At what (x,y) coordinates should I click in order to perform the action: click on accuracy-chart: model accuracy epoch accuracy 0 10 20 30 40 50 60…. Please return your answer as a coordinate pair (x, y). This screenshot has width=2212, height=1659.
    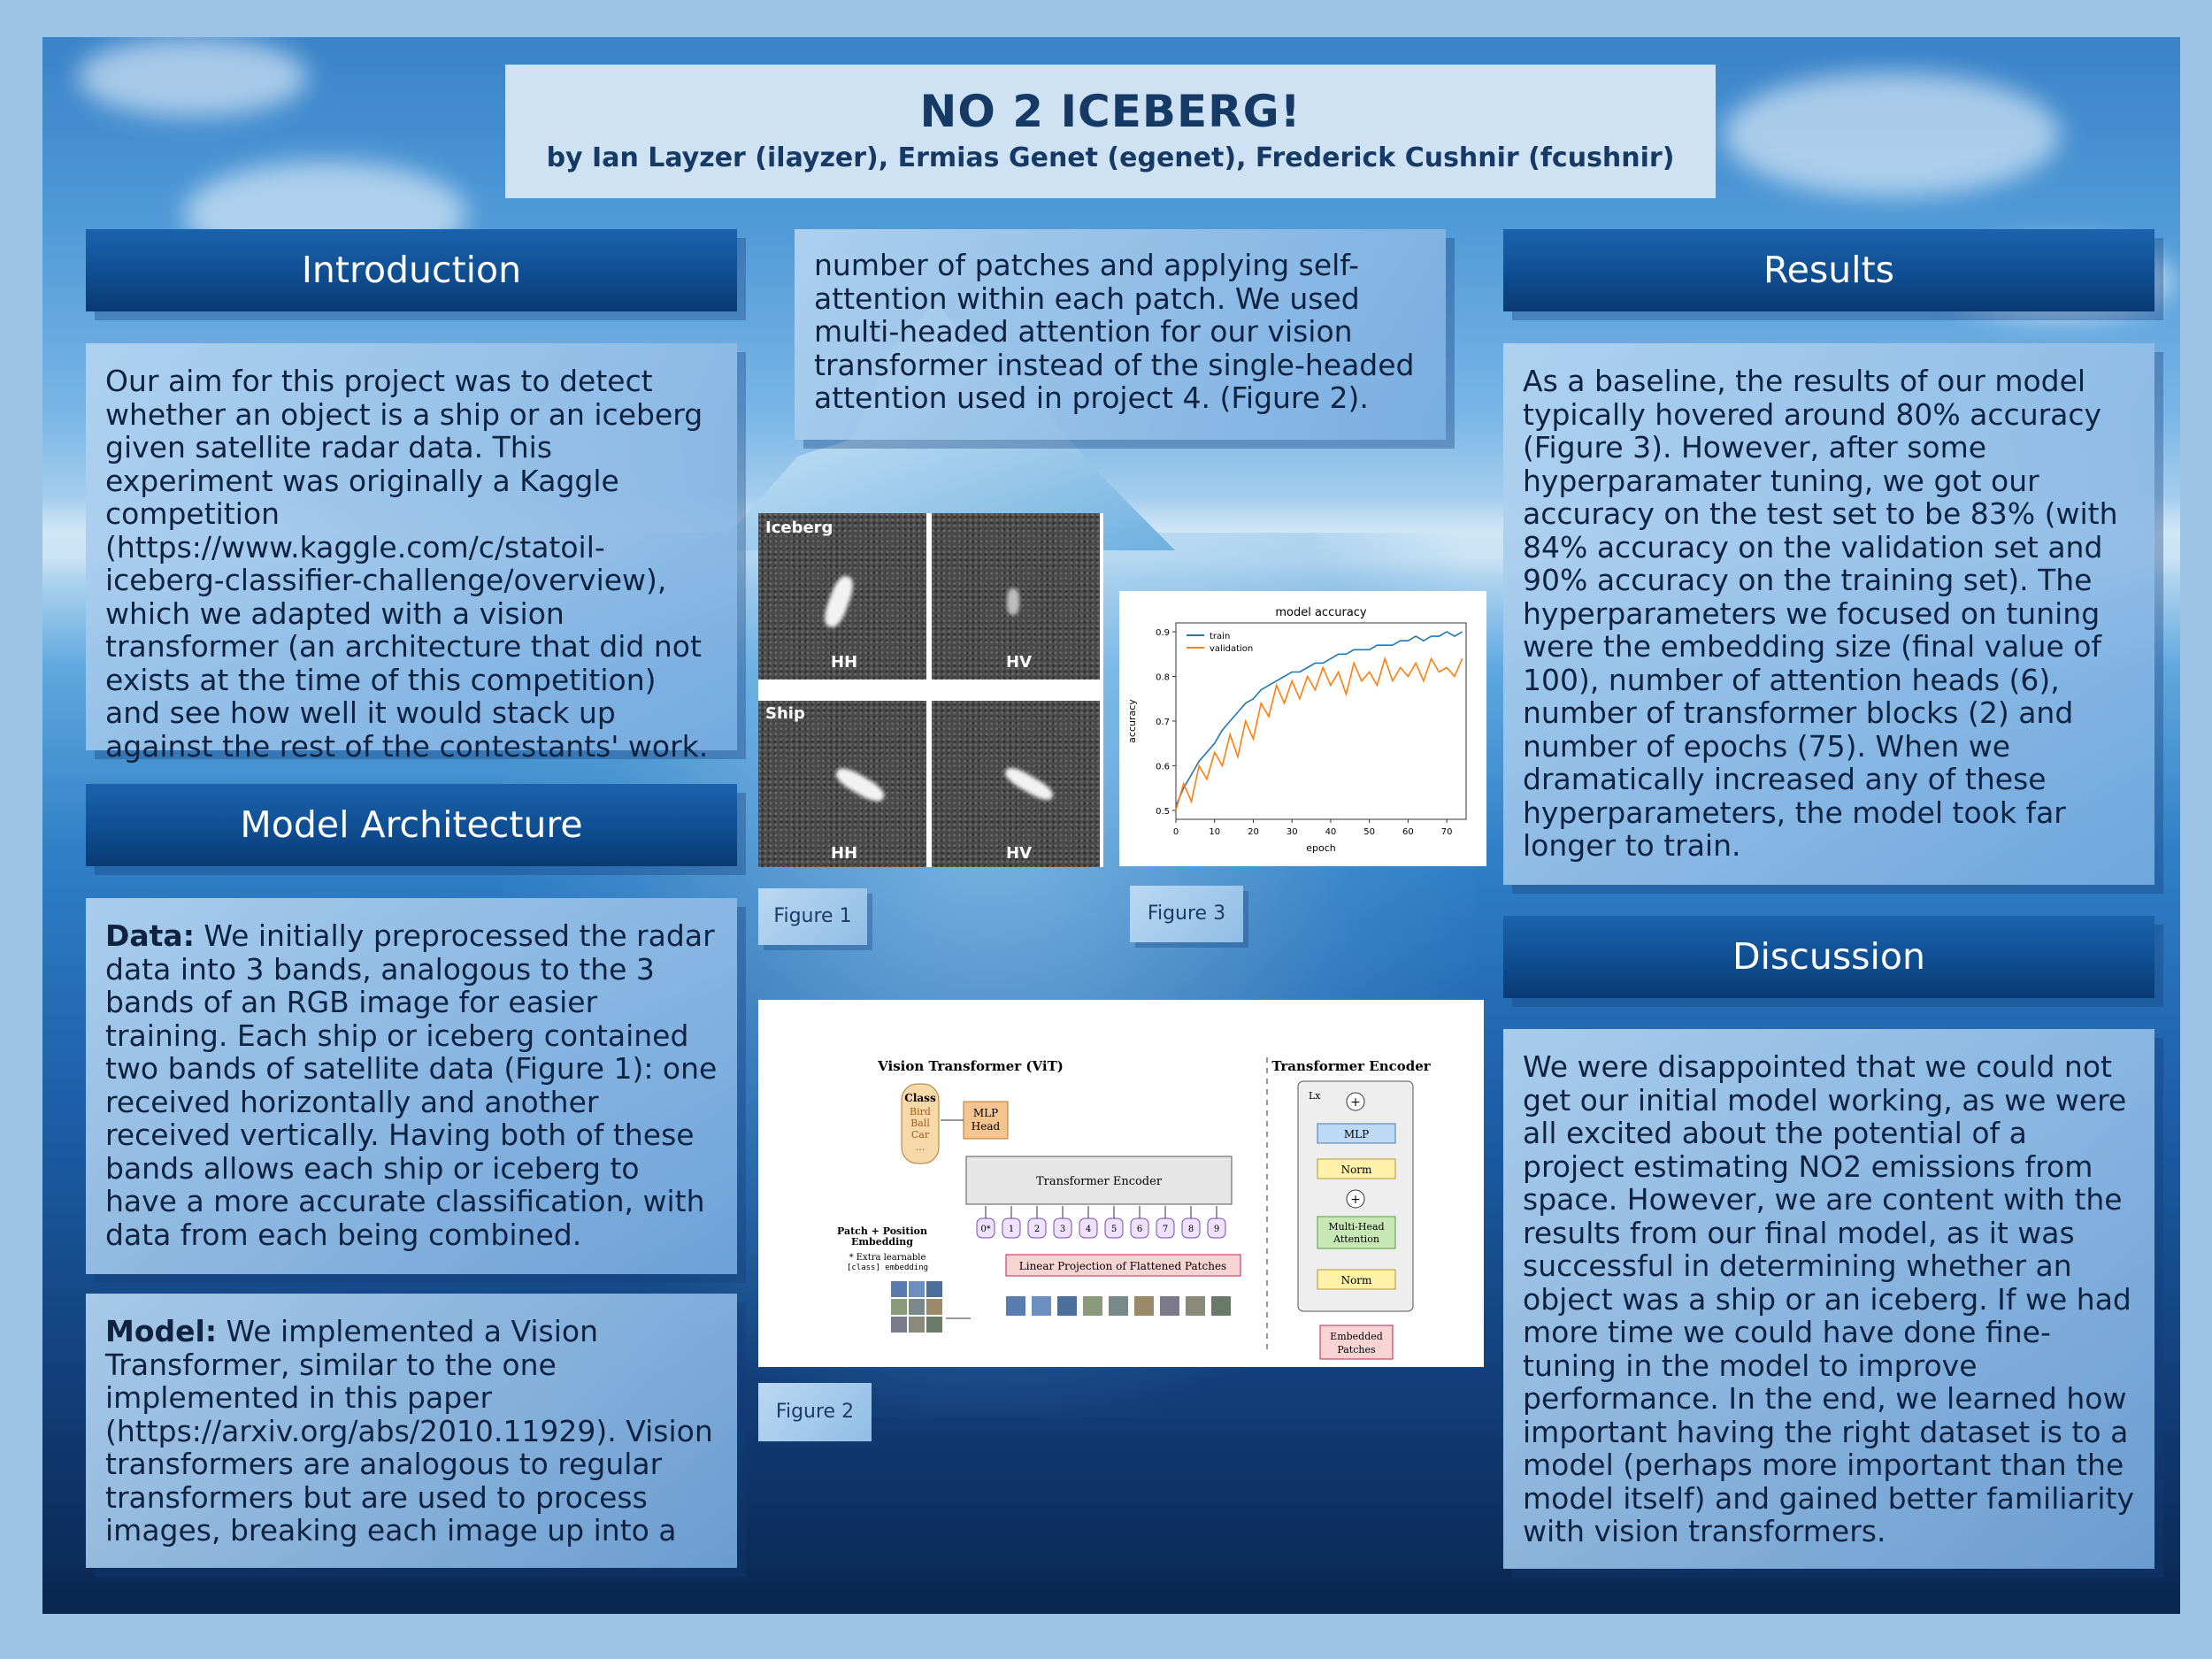
    Looking at the image, I should click on (1297, 730).